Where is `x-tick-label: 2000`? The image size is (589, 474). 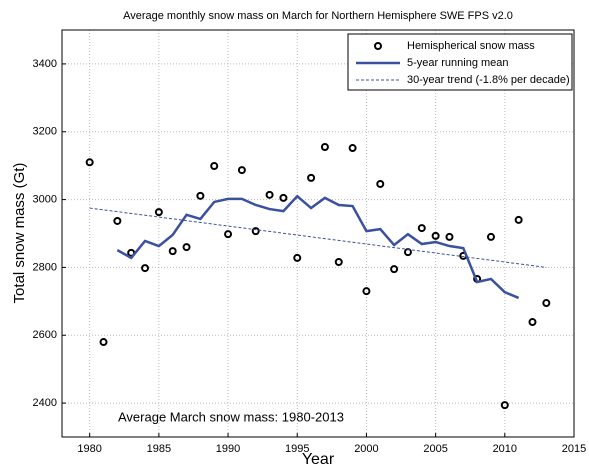 x-tick-label: 2000 is located at coordinates (366, 449).